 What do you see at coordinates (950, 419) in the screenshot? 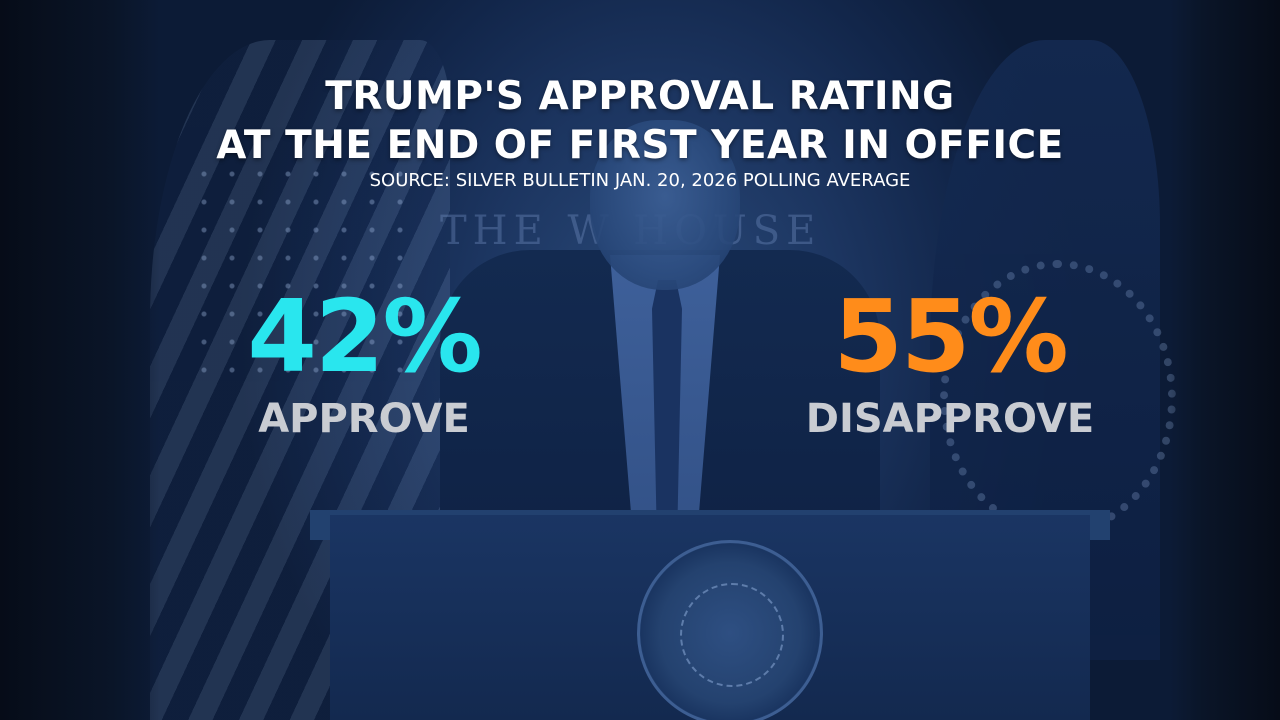
I see `disapprove-label: DISAPPROVE` at bounding box center [950, 419].